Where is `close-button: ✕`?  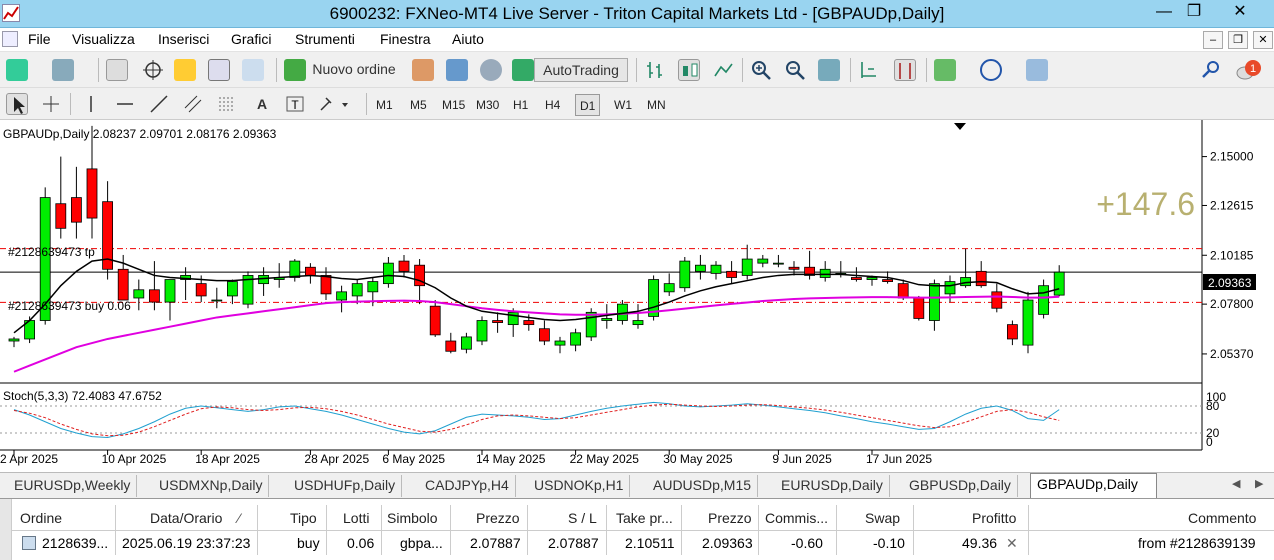
close-button: ✕ is located at coordinates (1240, 11).